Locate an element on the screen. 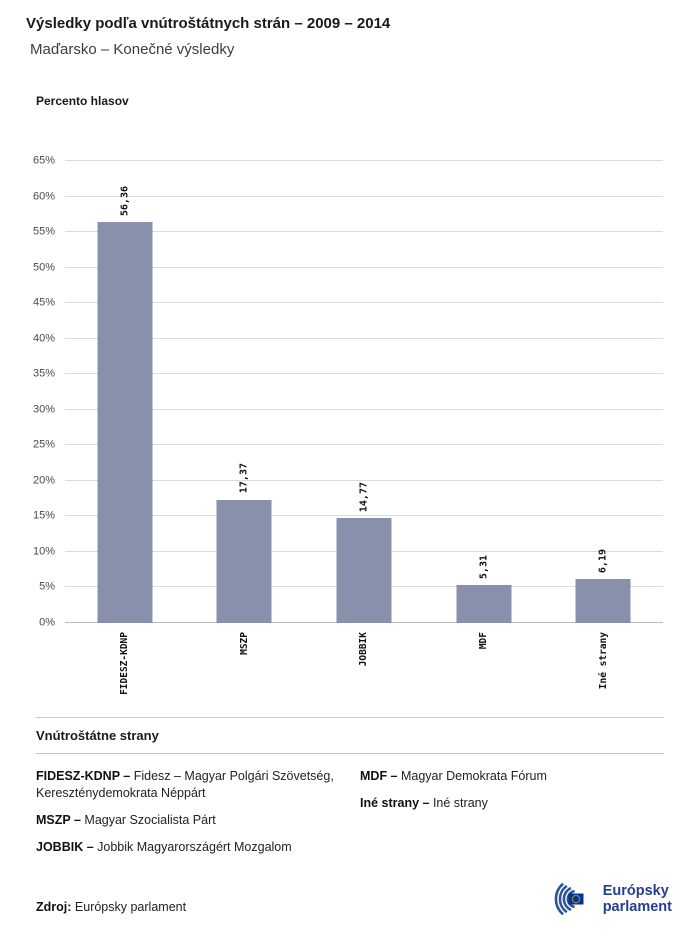 The height and width of the screenshot is (936, 700). bar-slot: 5,31 is located at coordinates (484, 392).